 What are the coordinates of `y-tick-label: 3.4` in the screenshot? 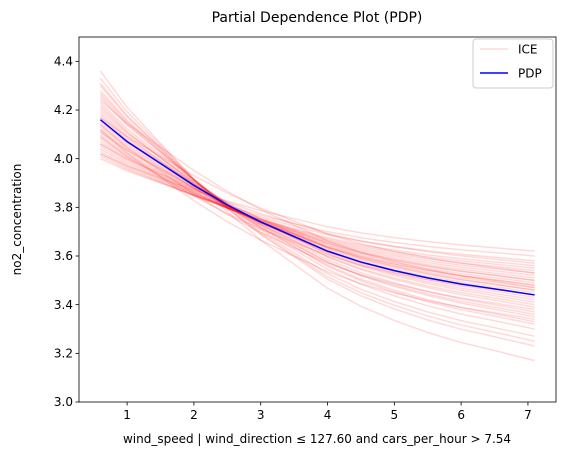 It's located at (63, 305).